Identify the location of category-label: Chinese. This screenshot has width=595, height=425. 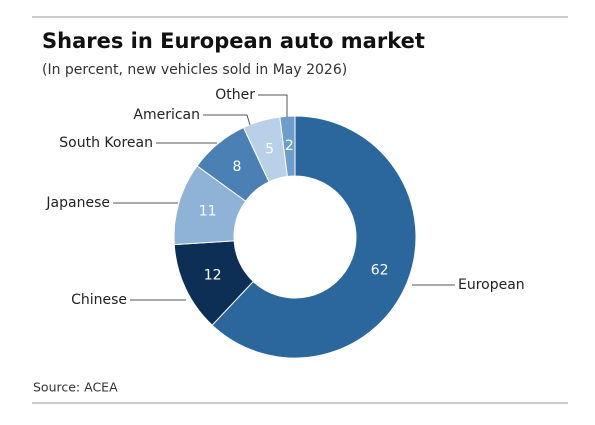
(99, 300).